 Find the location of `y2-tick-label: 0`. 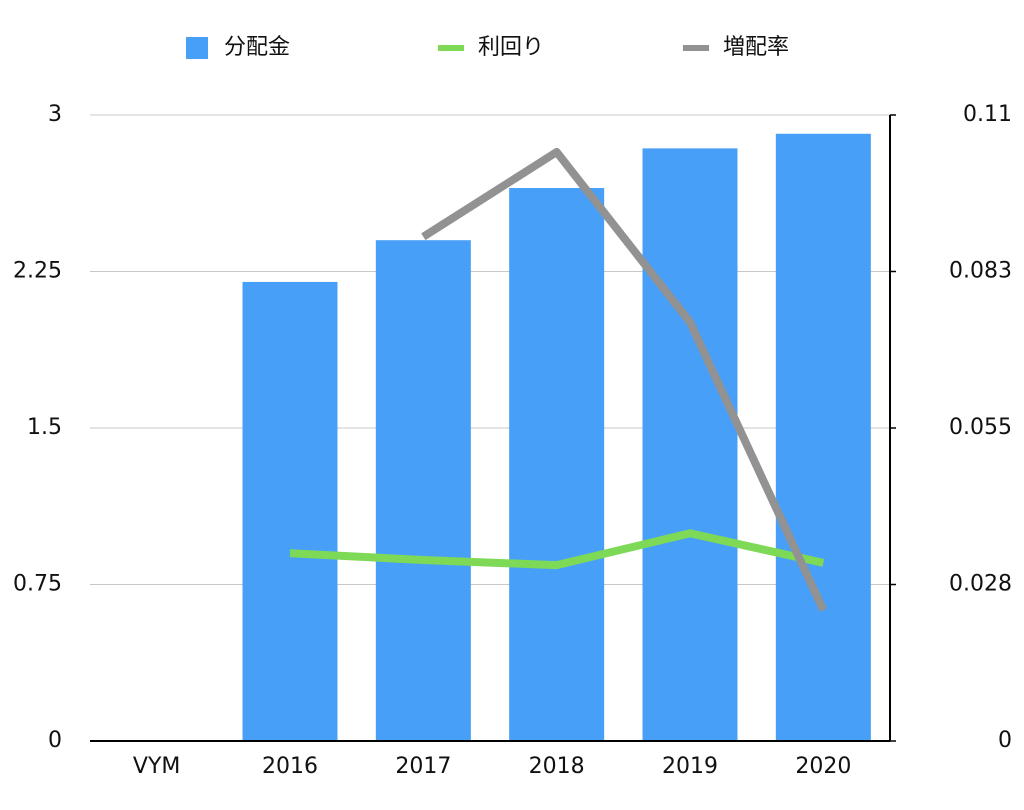

y2-tick-label: 0 is located at coordinates (1005, 740).